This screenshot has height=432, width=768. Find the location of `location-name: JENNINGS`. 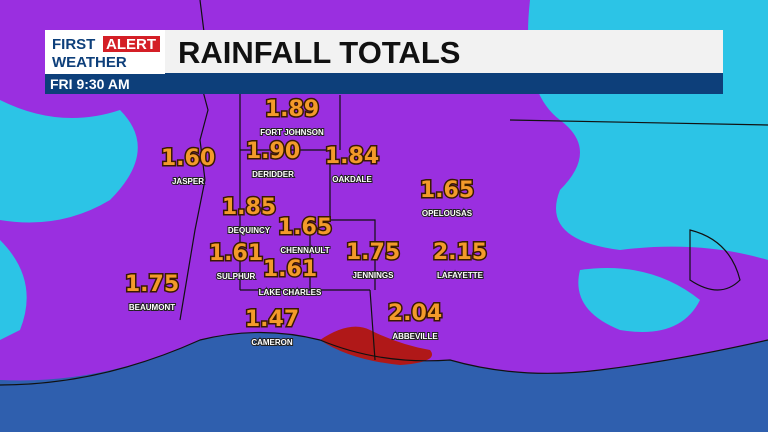

location-name: JENNINGS is located at coordinates (374, 275).